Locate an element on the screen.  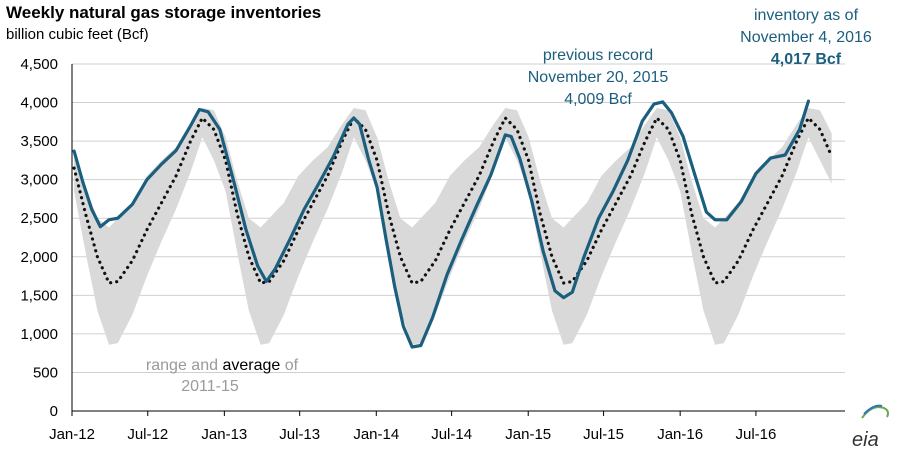
x-tick-label: Jul-15 is located at coordinates (603, 434).